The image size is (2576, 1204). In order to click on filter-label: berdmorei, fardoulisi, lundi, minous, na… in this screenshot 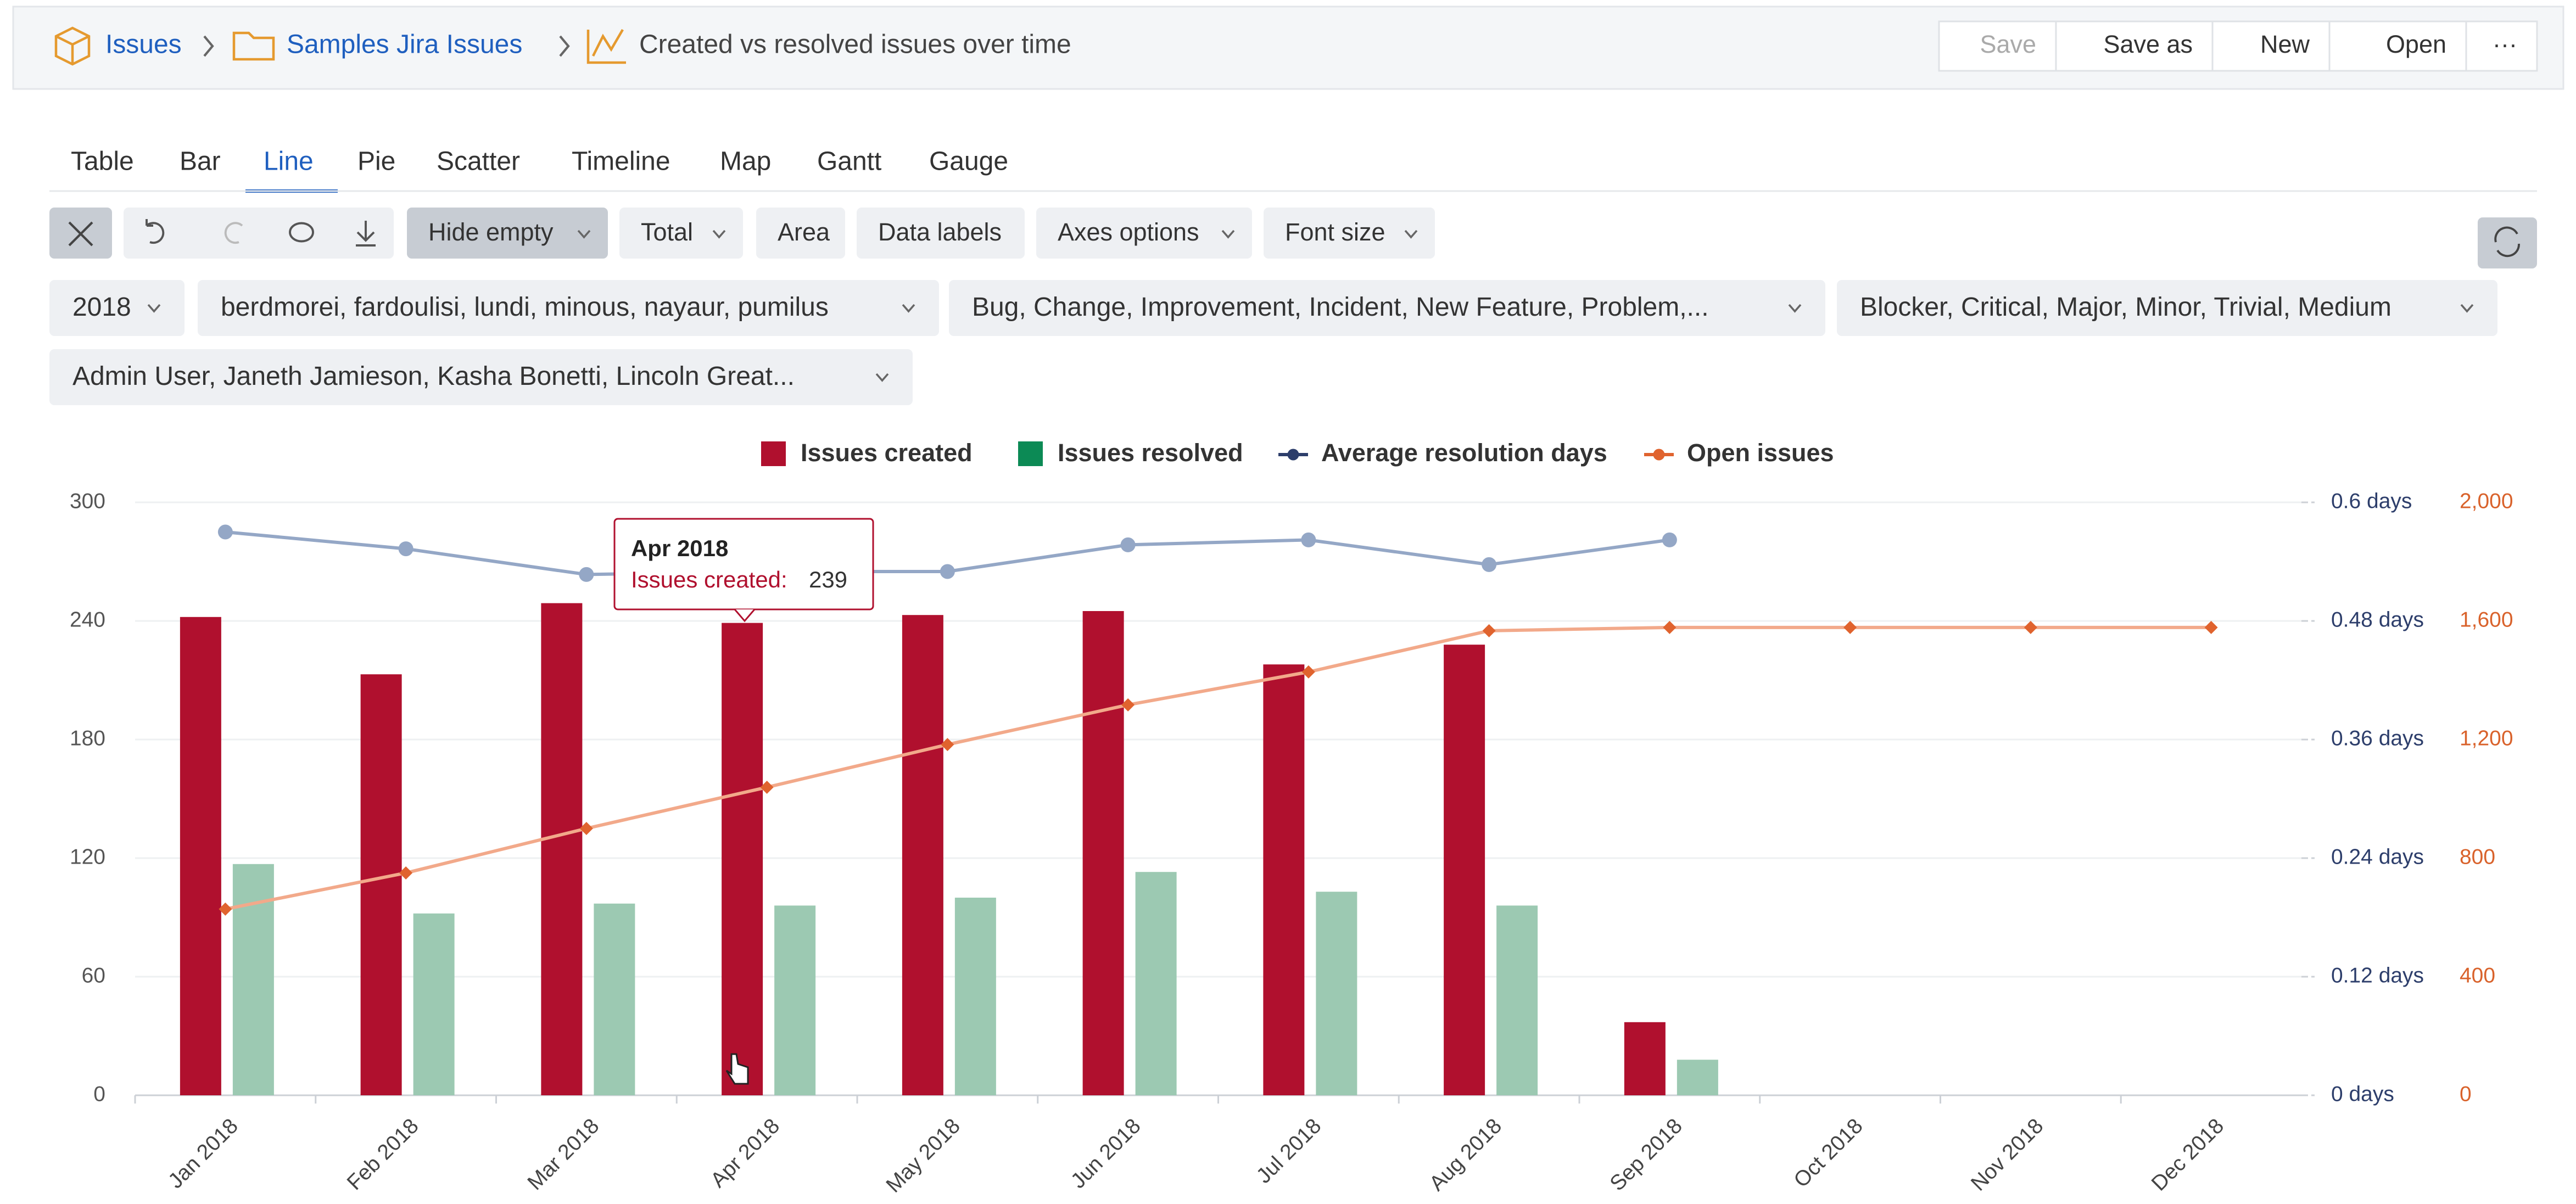, I will do `click(525, 307)`.